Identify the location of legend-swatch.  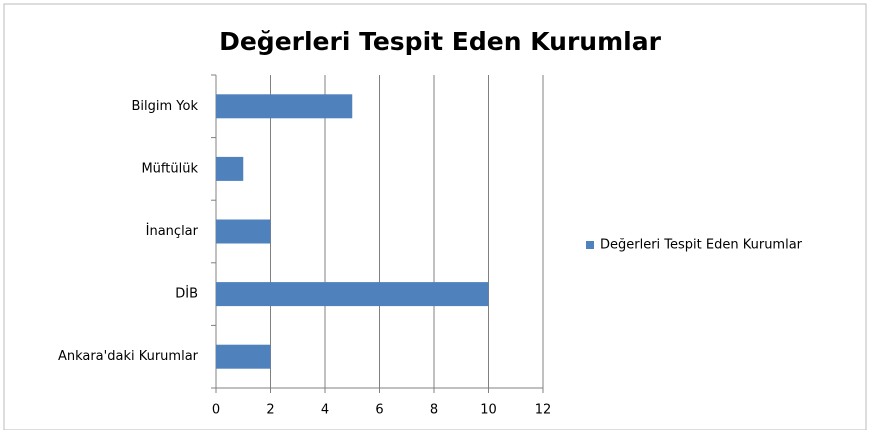
(590, 245).